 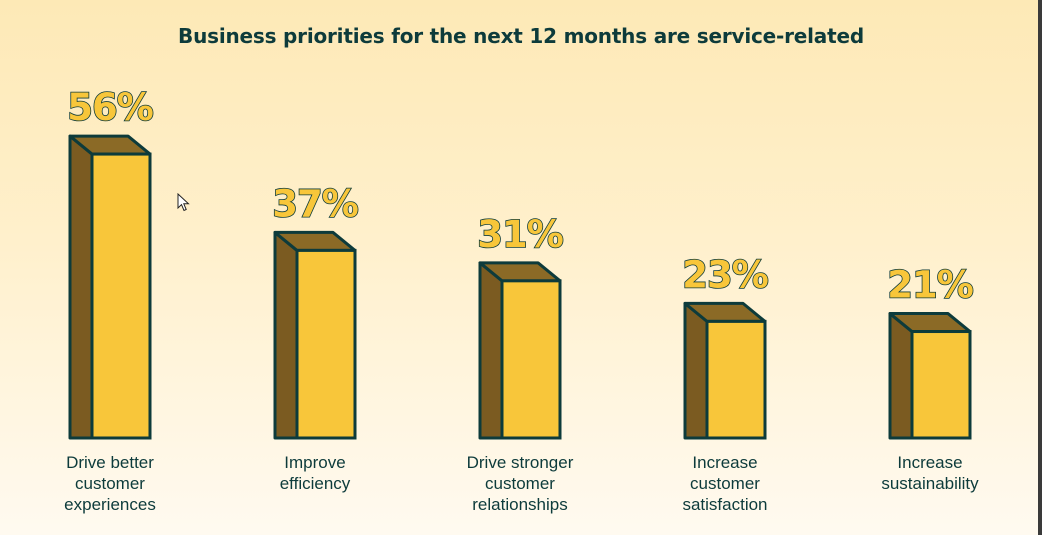 I want to click on value-label: 23%, so click(x=725, y=274).